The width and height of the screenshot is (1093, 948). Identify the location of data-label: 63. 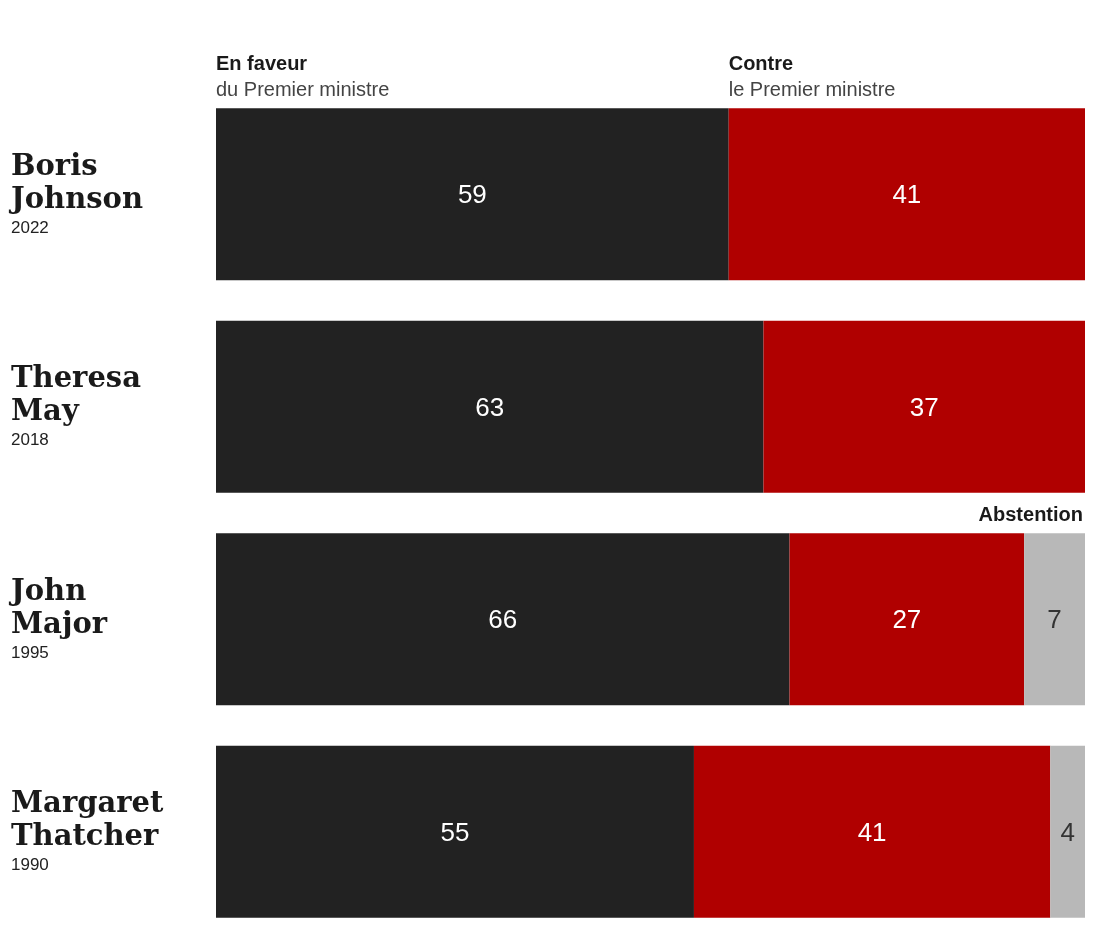
(490, 406).